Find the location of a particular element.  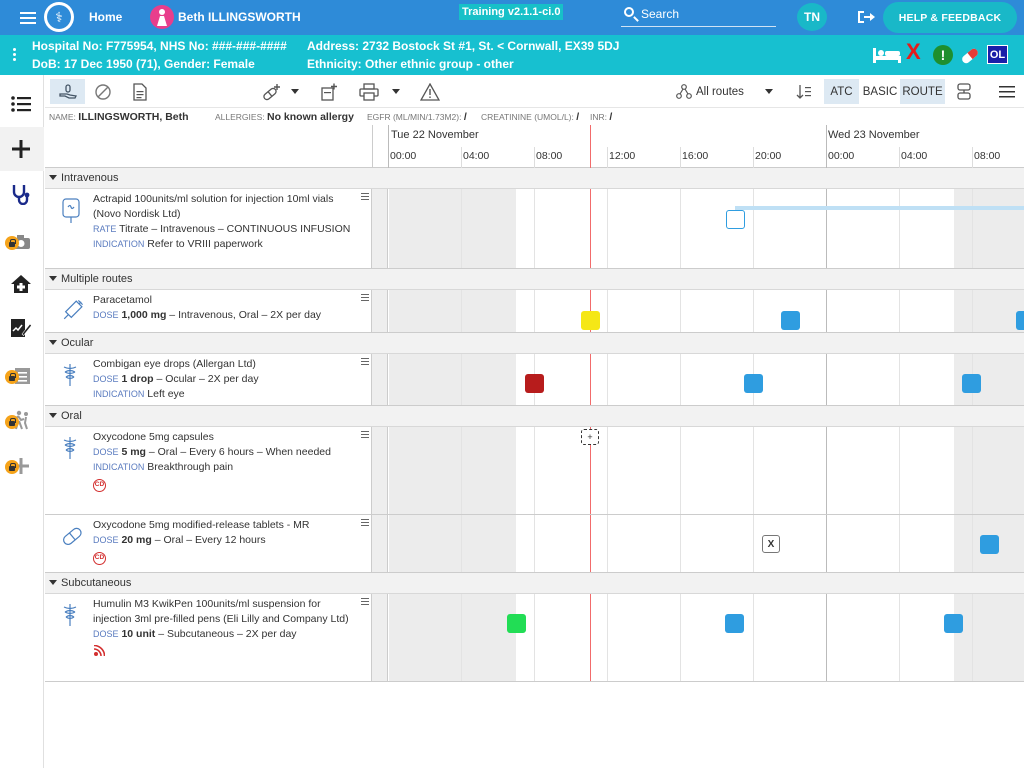

indication-detail: Refer to VRIII paperwork is located at coordinates (205, 244).